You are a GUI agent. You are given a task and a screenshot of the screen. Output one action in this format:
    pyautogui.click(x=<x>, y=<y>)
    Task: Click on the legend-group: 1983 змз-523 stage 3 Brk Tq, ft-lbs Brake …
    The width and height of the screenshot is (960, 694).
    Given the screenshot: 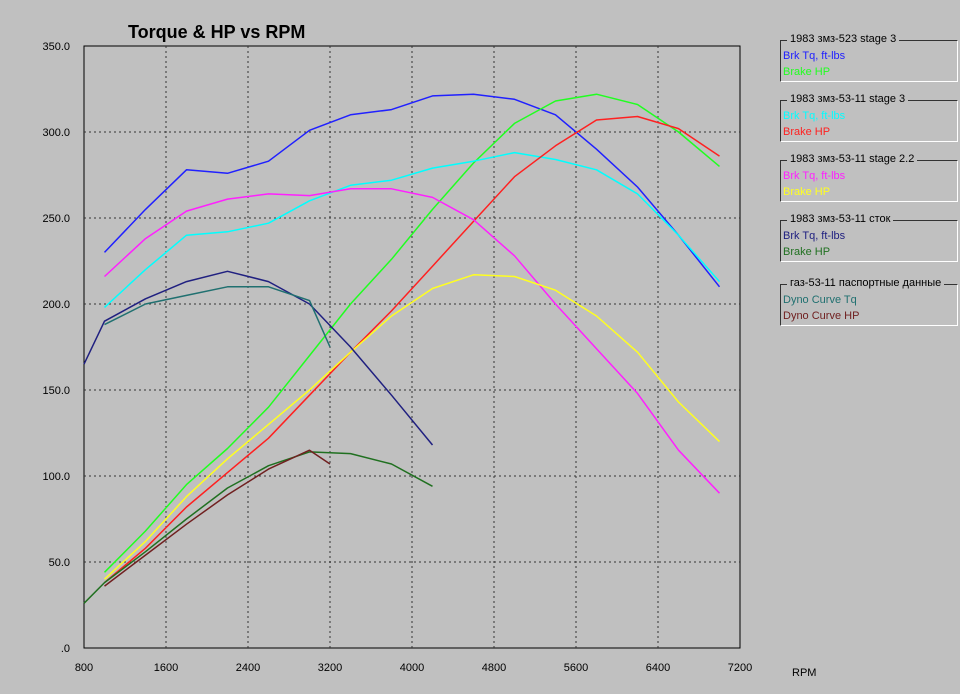 What is the action you would take?
    pyautogui.click(x=869, y=57)
    